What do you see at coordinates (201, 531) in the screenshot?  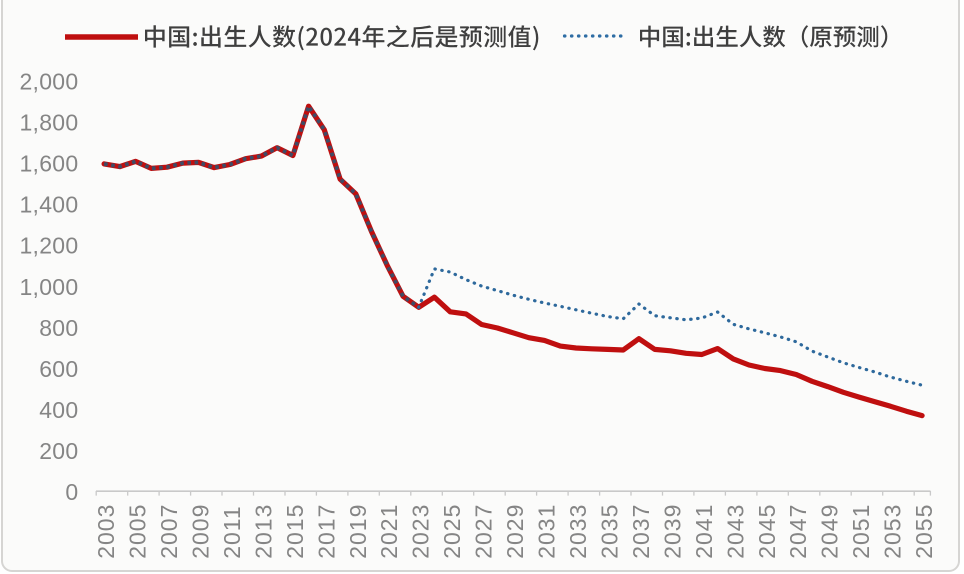 I see `svg-text: 2009` at bounding box center [201, 531].